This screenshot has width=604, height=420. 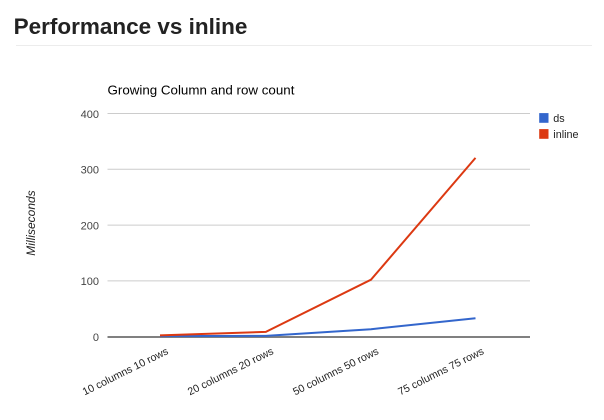 What do you see at coordinates (90, 115) in the screenshot?
I see `svg-text: 400` at bounding box center [90, 115].